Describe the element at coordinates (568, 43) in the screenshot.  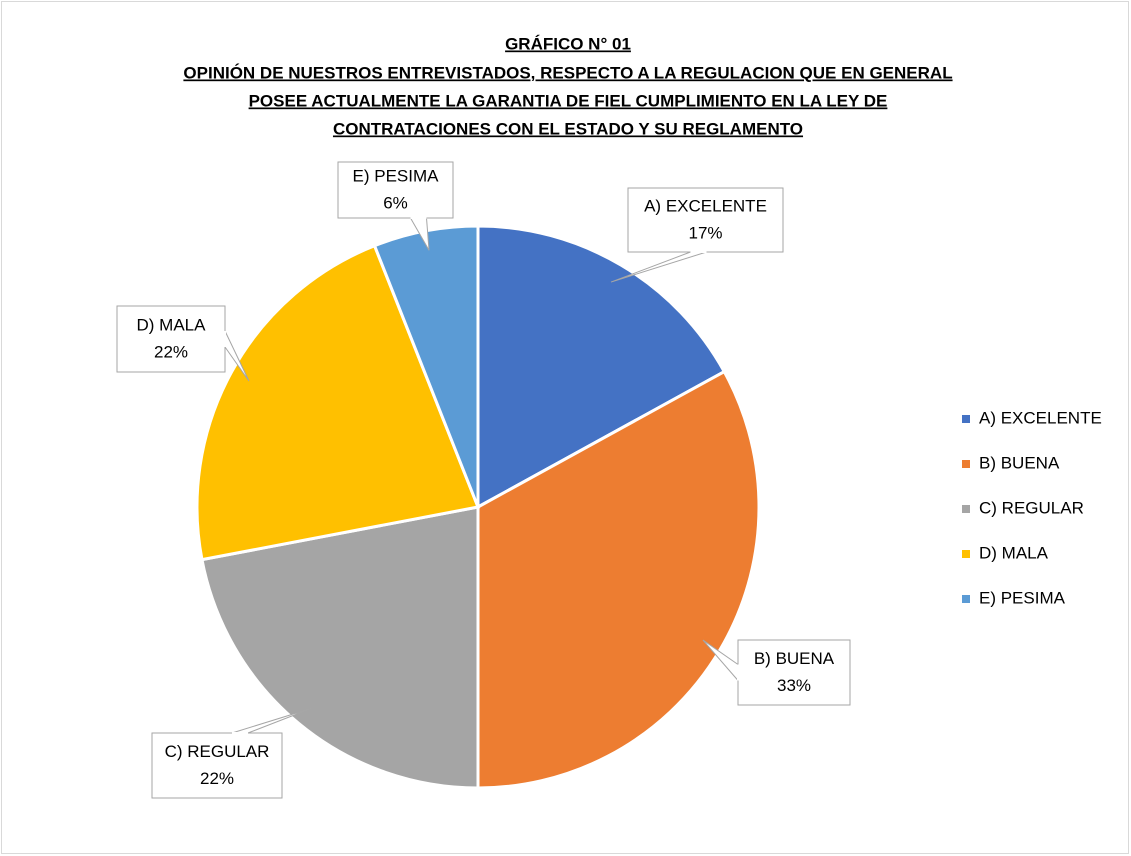
I see `chart-title: GRÁFICO N° 01` at that location.